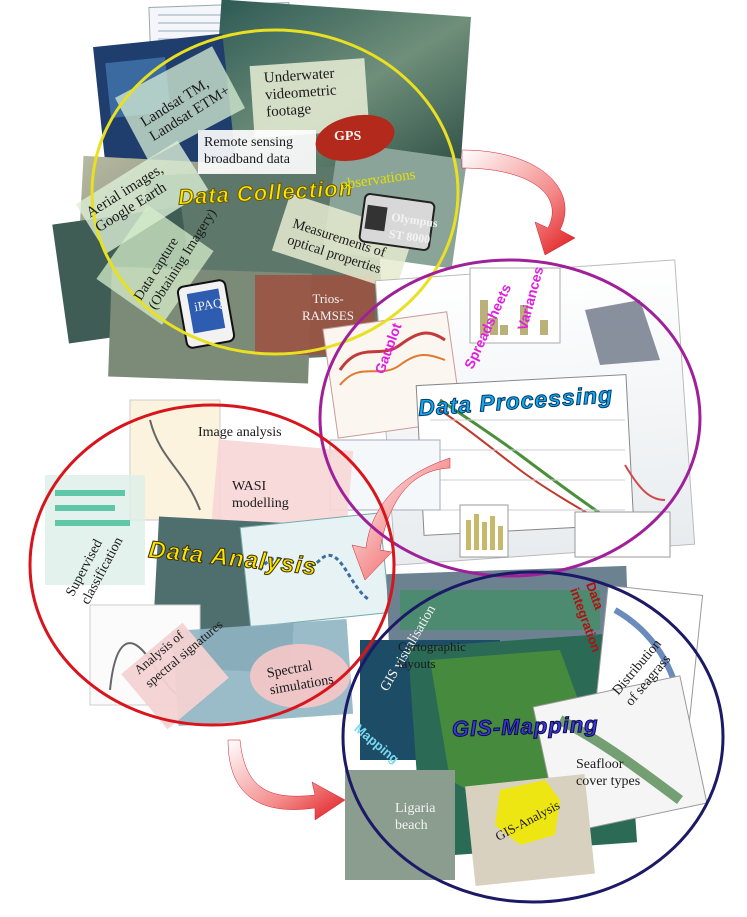  I want to click on label-remote-sensing: Remote sensing broadband data, so click(249, 151).